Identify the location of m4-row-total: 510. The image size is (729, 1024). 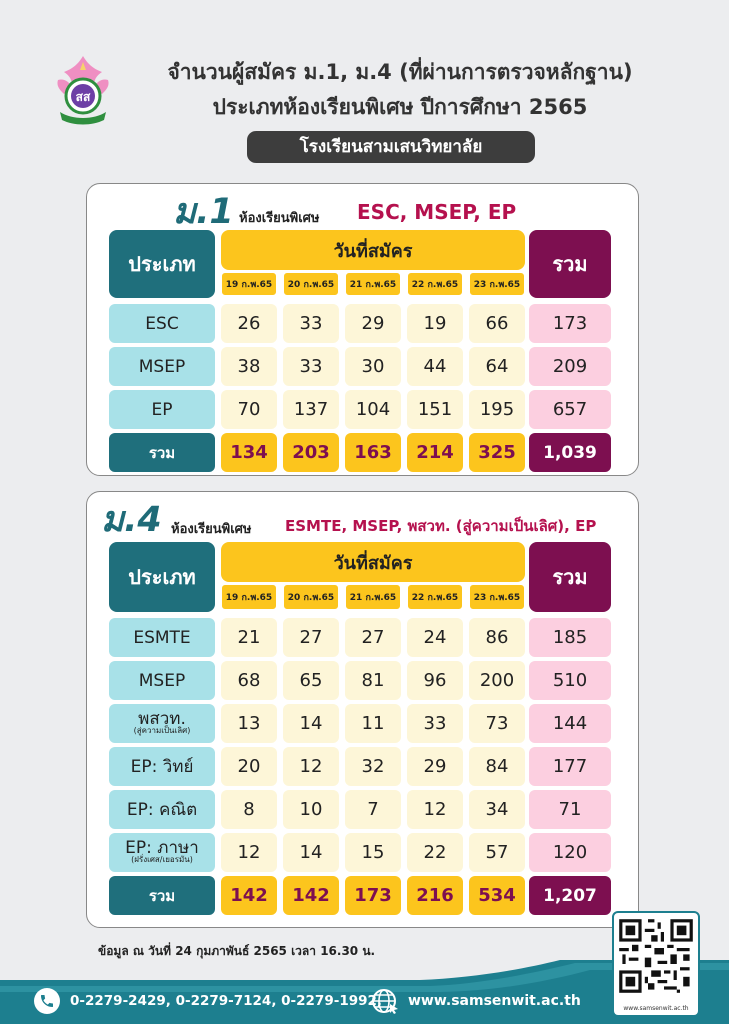
(570, 680).